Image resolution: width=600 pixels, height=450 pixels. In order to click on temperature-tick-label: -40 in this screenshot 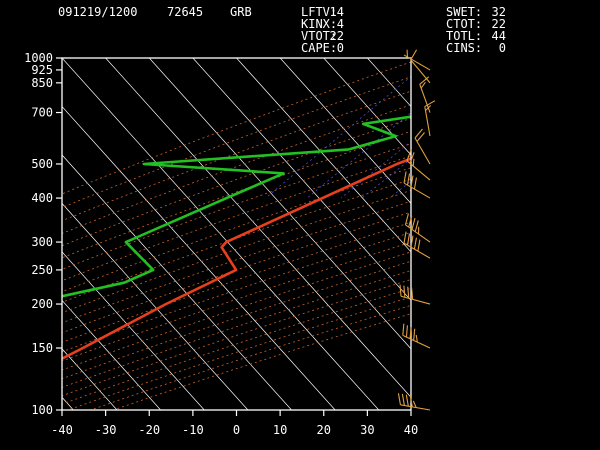, I will do `click(62, 430)`.